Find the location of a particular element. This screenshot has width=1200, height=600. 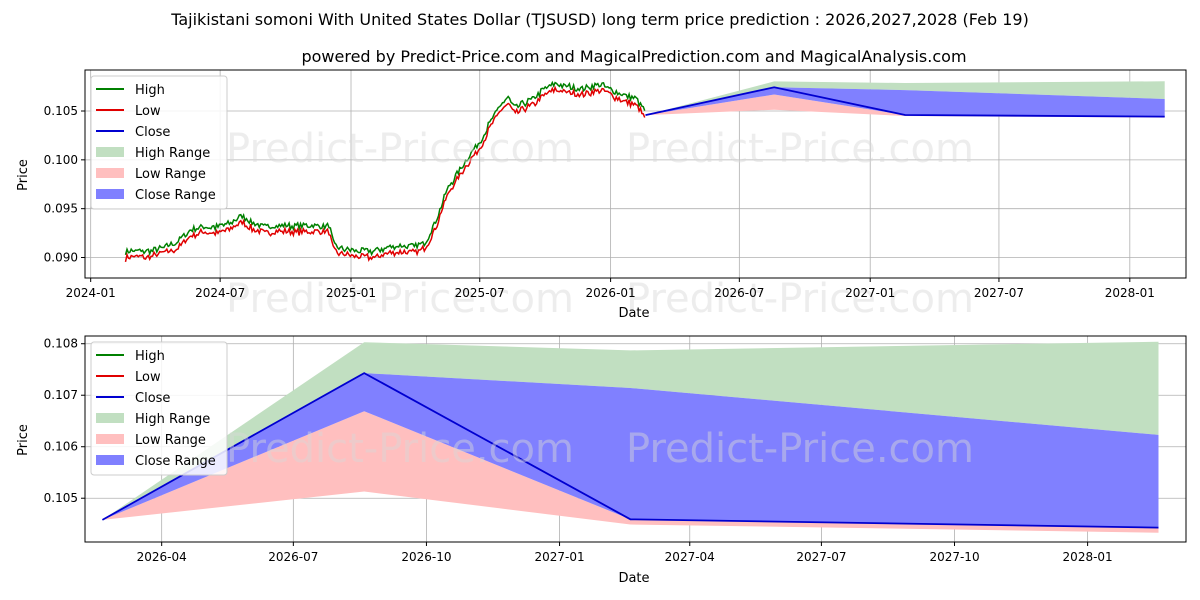

top-y-tick-label: 0.090 is located at coordinates (61, 257).